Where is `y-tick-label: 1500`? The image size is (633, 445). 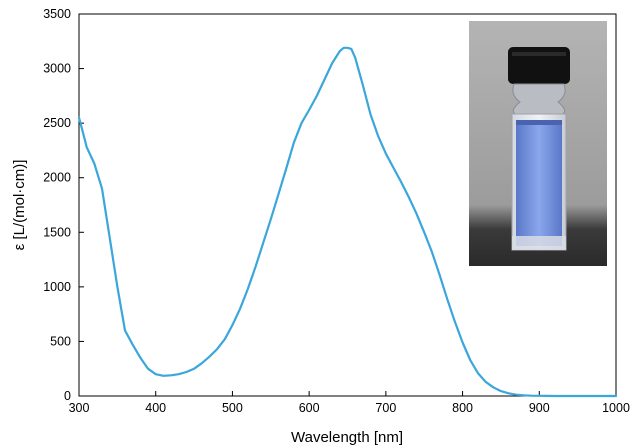 y-tick-label: 1500 is located at coordinates (57, 232).